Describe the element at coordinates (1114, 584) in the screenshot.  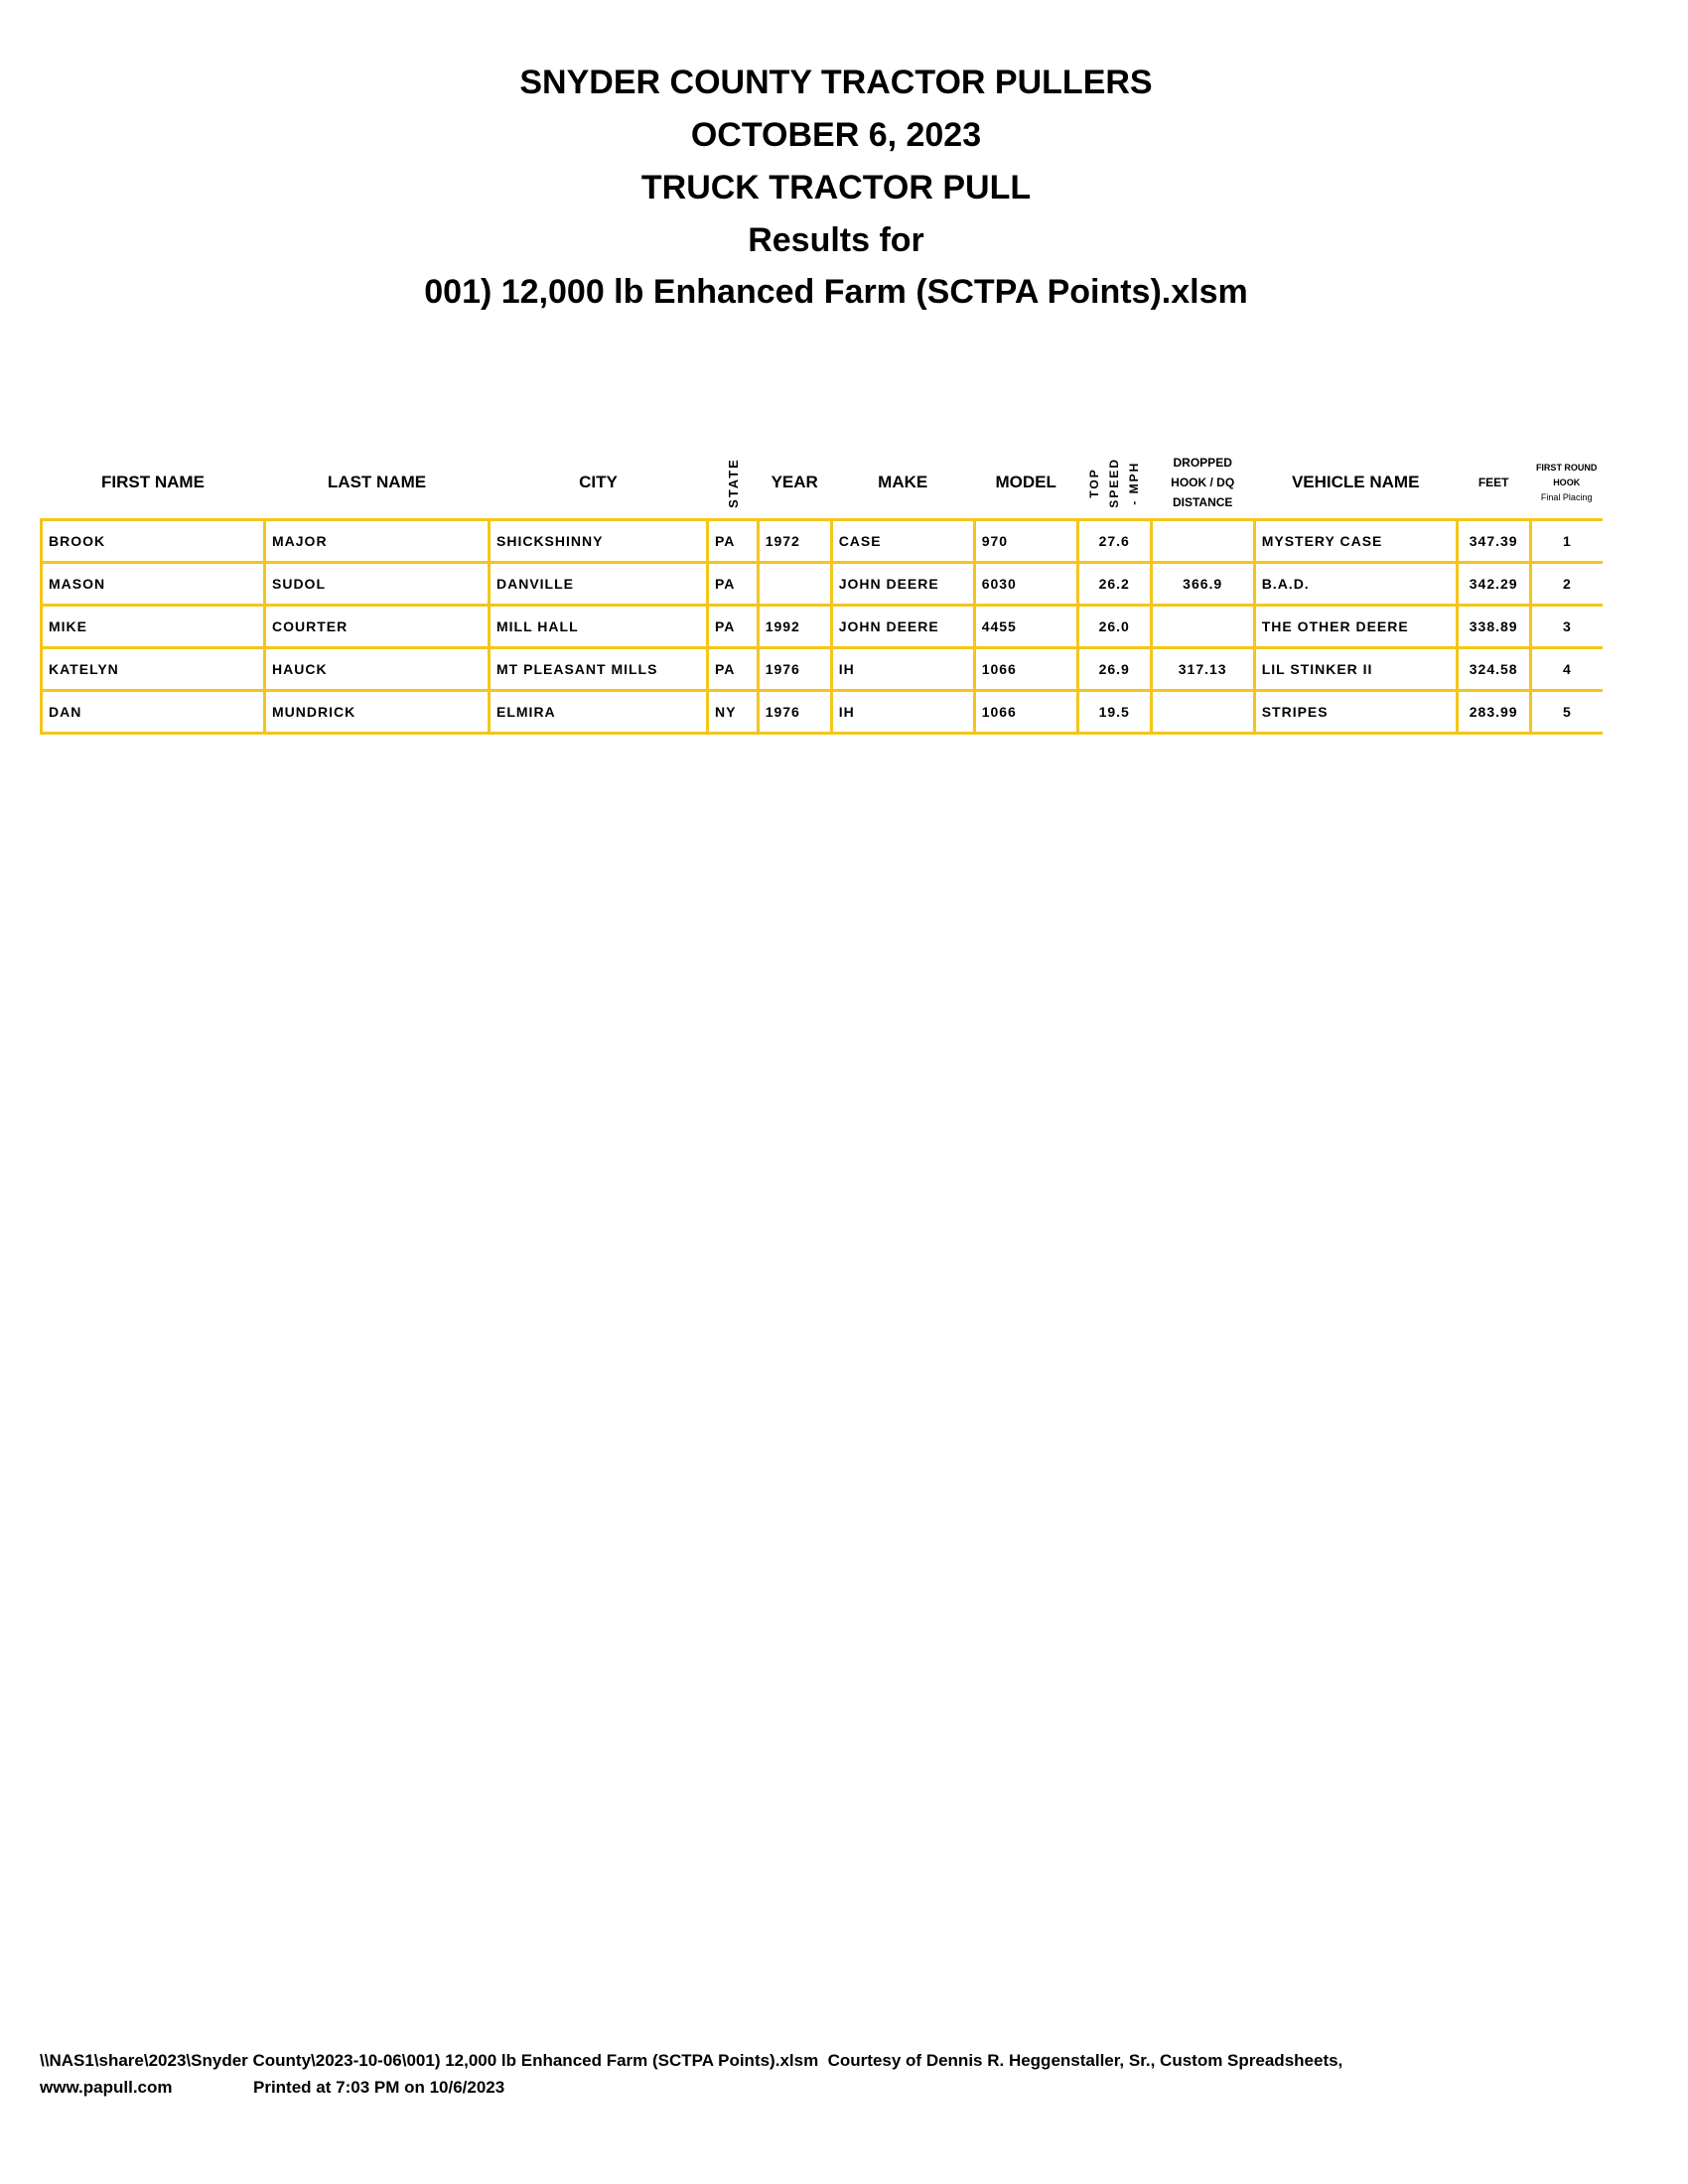
I see `cell-speed: 26.2` at that location.